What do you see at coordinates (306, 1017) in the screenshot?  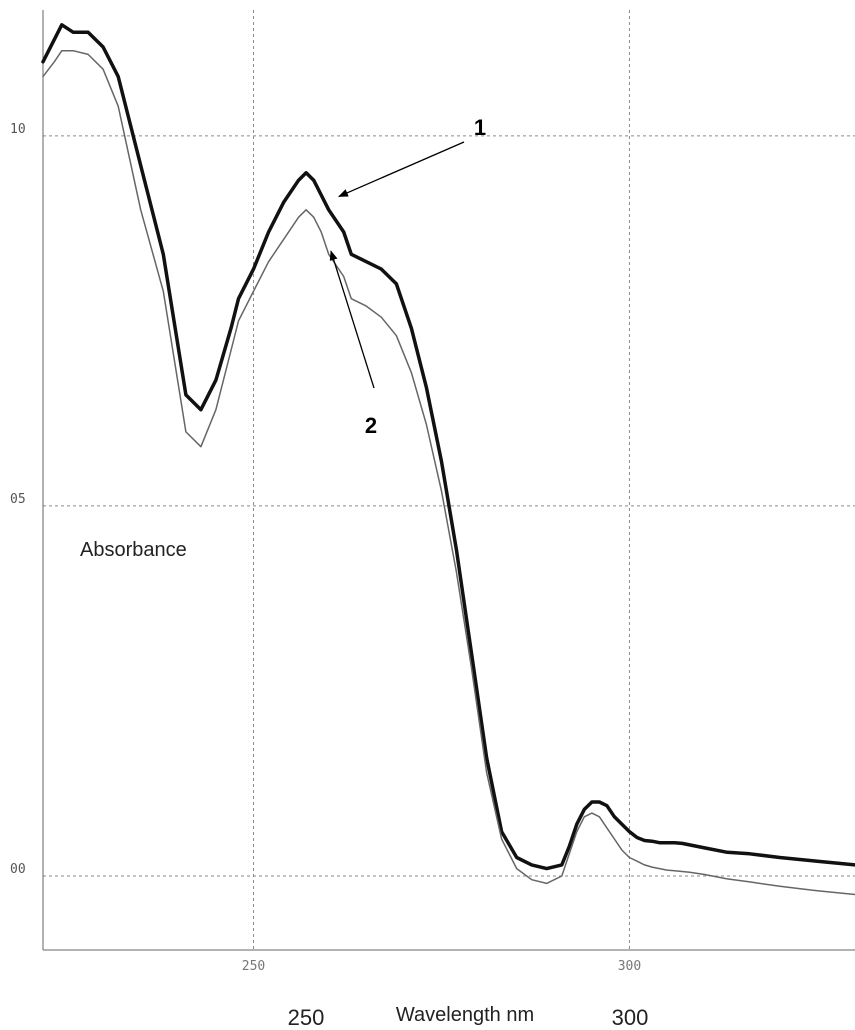 I see `x-tick-label-250: 250` at bounding box center [306, 1017].